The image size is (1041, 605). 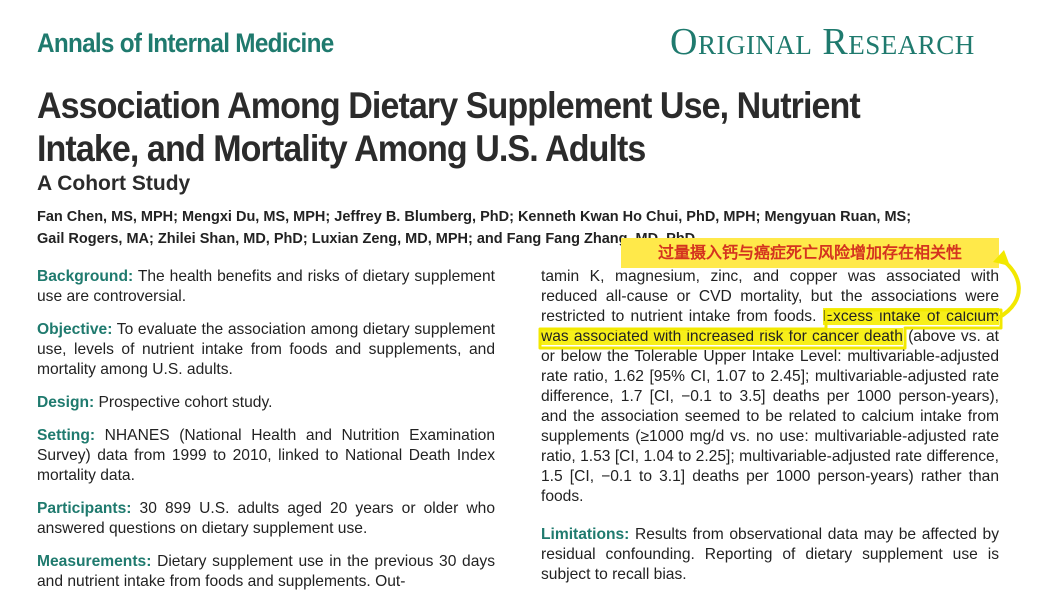 I want to click on setting-heading: Setting:, so click(x=66, y=435).